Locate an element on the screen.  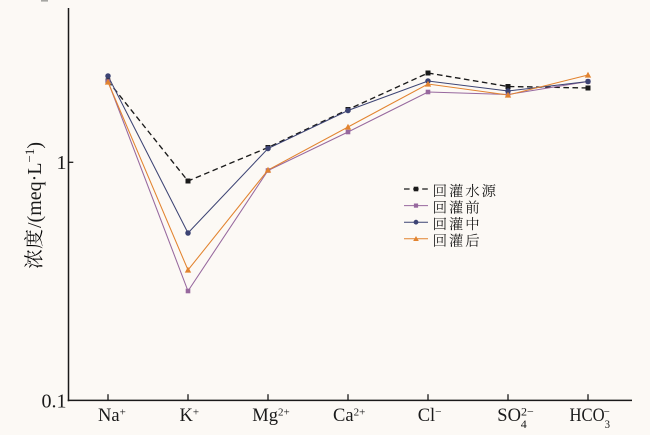
svg-text: 1 is located at coordinates (62, 163).